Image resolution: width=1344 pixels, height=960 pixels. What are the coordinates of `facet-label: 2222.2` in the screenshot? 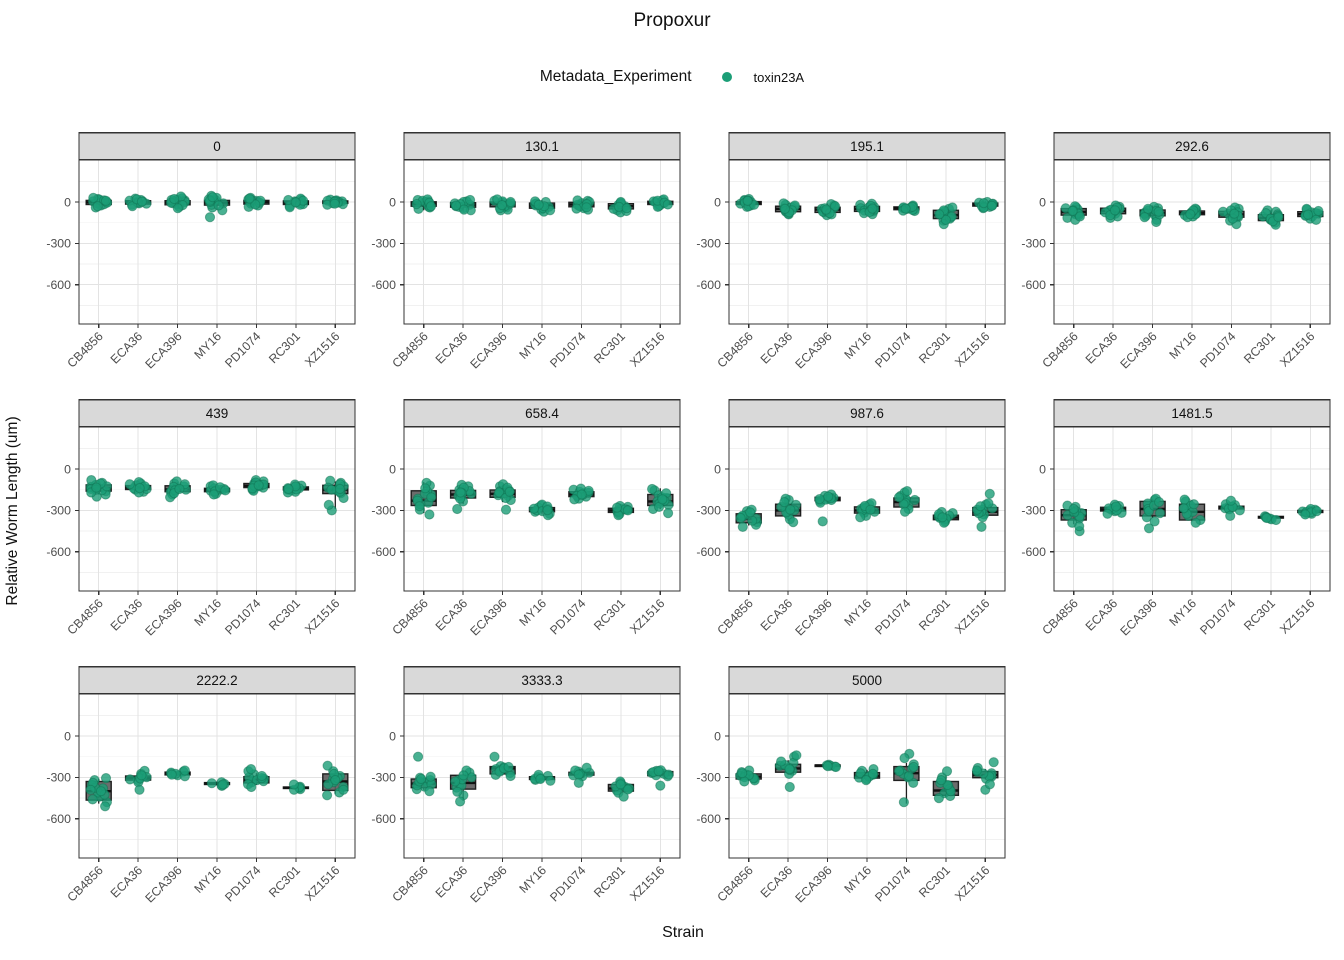 It's located at (216, 680).